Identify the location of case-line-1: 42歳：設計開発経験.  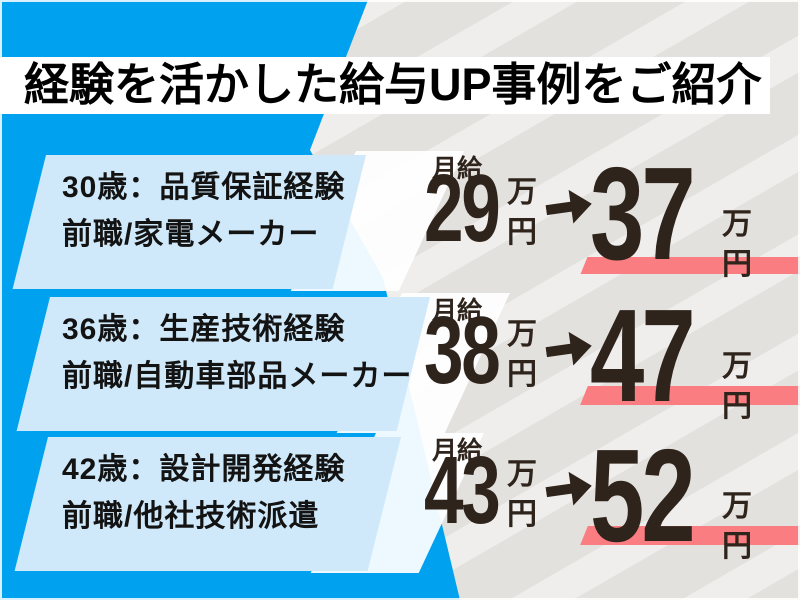
(204, 469).